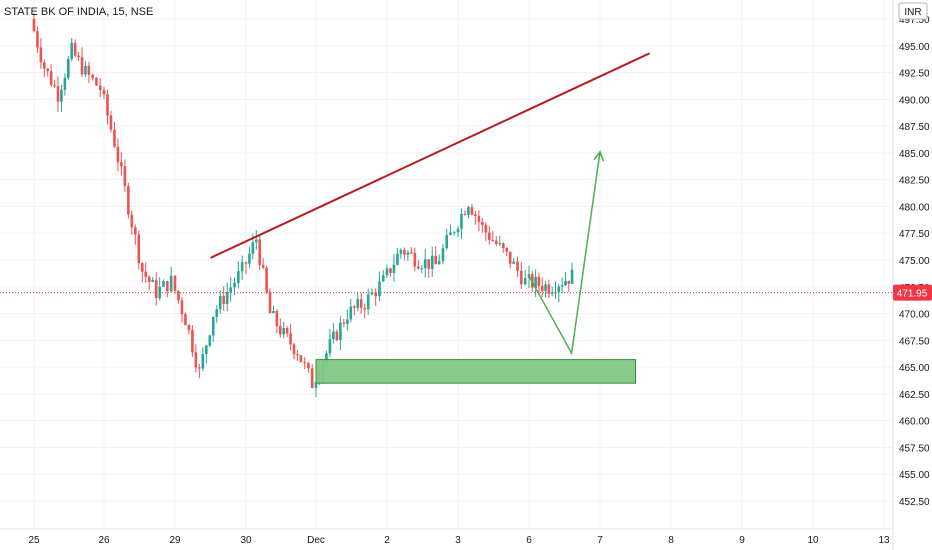 The width and height of the screenshot is (932, 550). What do you see at coordinates (914, 154) in the screenshot?
I see `price-tick-label: 485.00` at bounding box center [914, 154].